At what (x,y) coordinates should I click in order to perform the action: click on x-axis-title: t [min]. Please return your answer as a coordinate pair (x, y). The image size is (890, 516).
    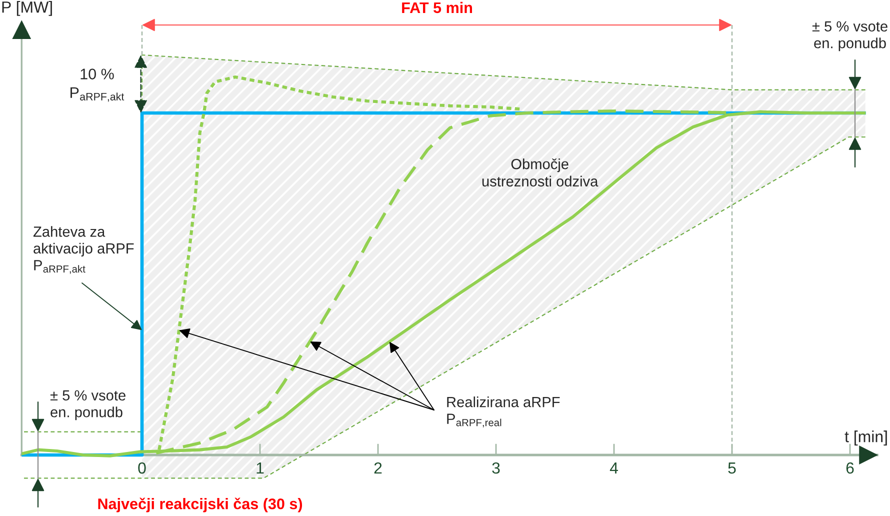
    Looking at the image, I should click on (865, 438).